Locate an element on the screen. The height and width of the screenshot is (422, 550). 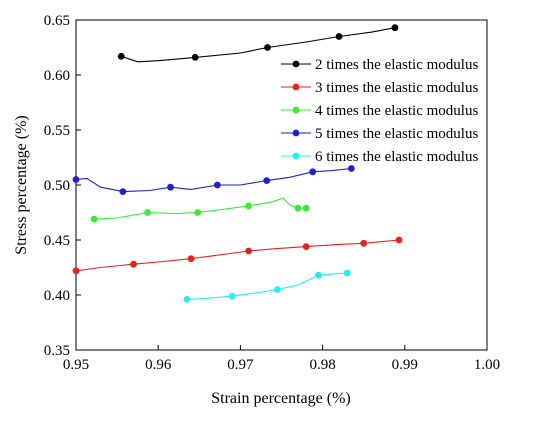
x-axis-title: Strain percentage (%) is located at coordinates (280, 398).